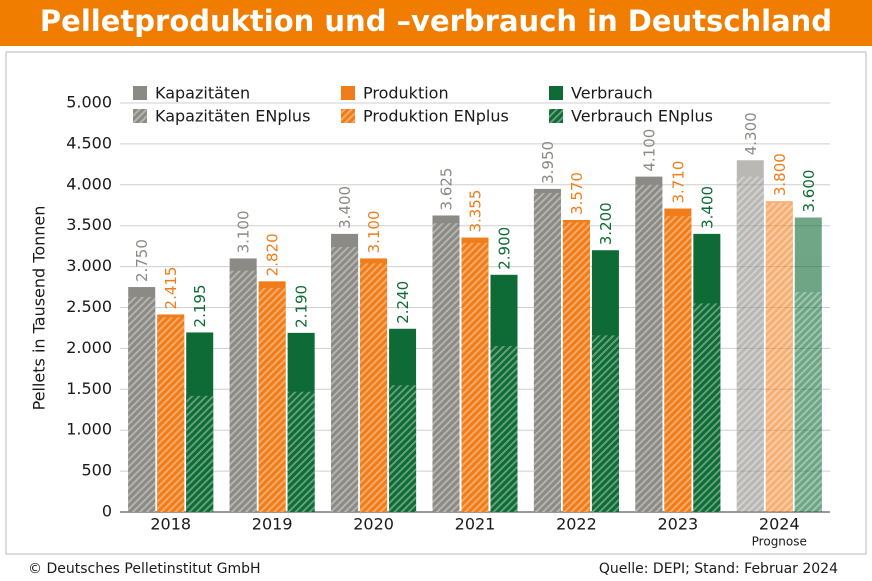 Image resolution: width=872 pixels, height=581 pixels. What do you see at coordinates (89, 102) in the screenshot?
I see `y-tick-label: 5.000` at bounding box center [89, 102].